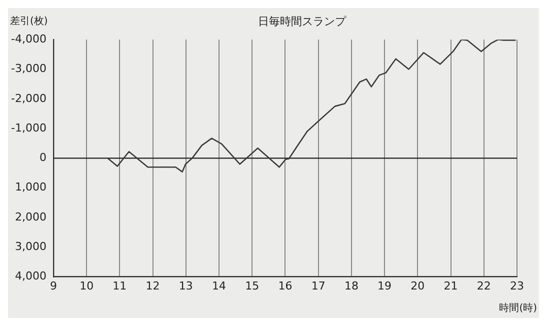  What do you see at coordinates (28, 98) in the screenshot?
I see `y-tick-label: -2,000` at bounding box center [28, 98].